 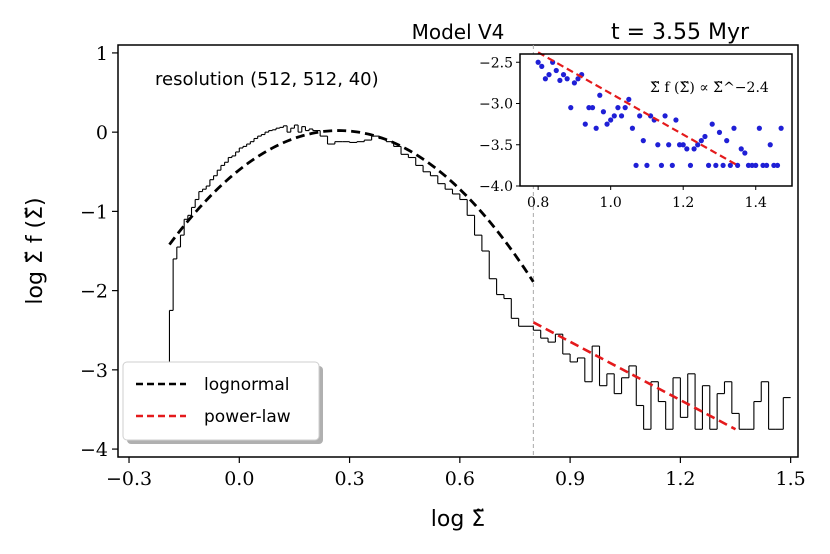 I want to click on chart-title: Model V4, so click(x=458, y=32).